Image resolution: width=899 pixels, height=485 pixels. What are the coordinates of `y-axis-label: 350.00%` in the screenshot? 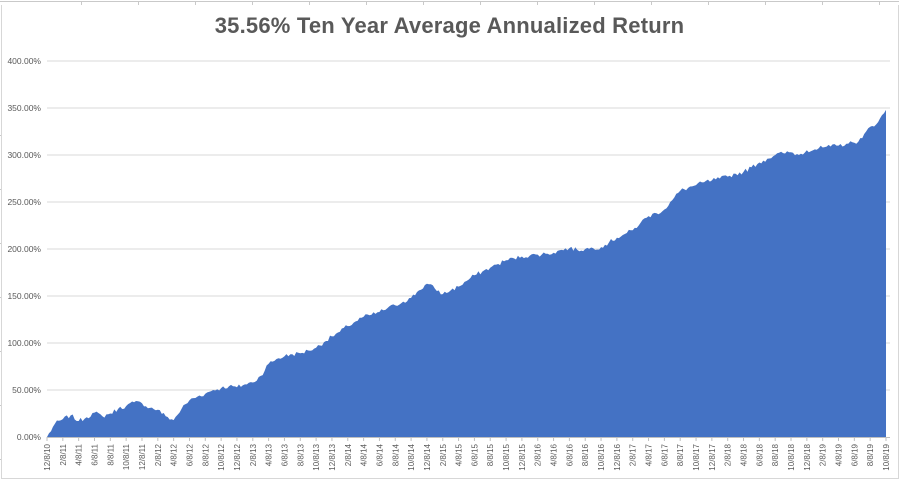 It's located at (24, 108).